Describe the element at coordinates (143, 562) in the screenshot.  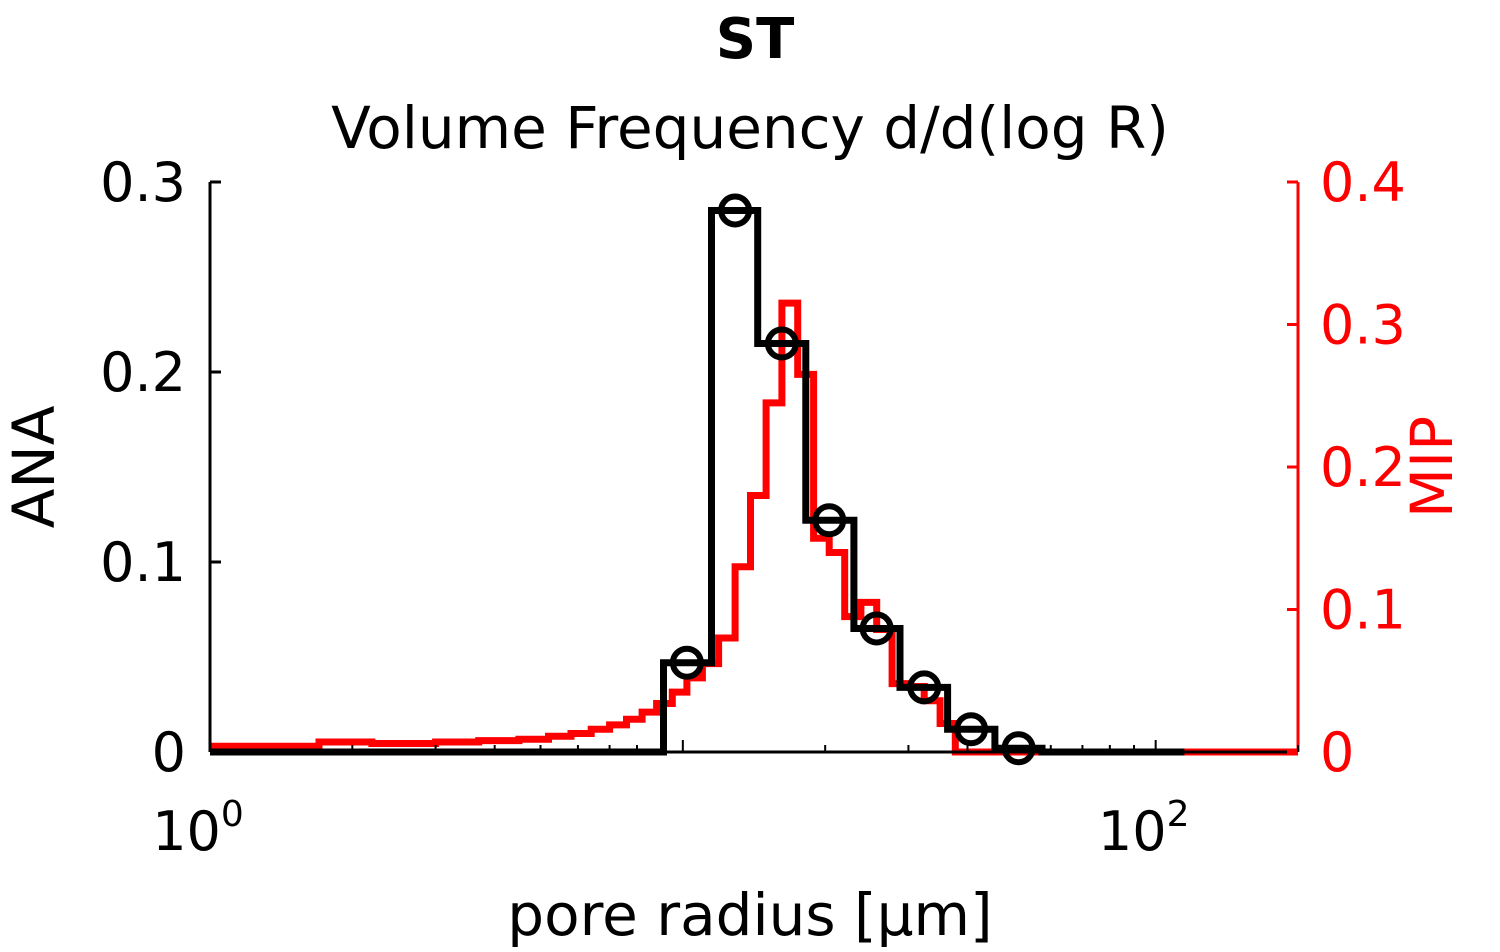
I see `left-y-tick-label: 0.1` at that location.